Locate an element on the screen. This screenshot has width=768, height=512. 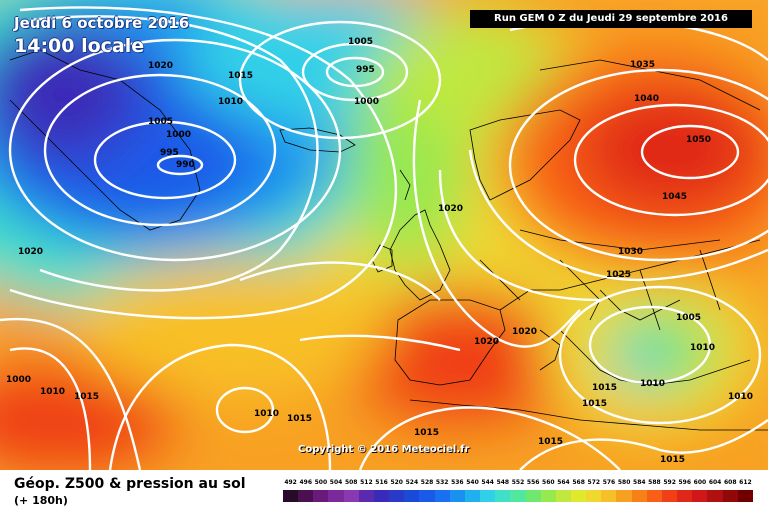
scale-value-label: 568 is located at coordinates (578, 482).